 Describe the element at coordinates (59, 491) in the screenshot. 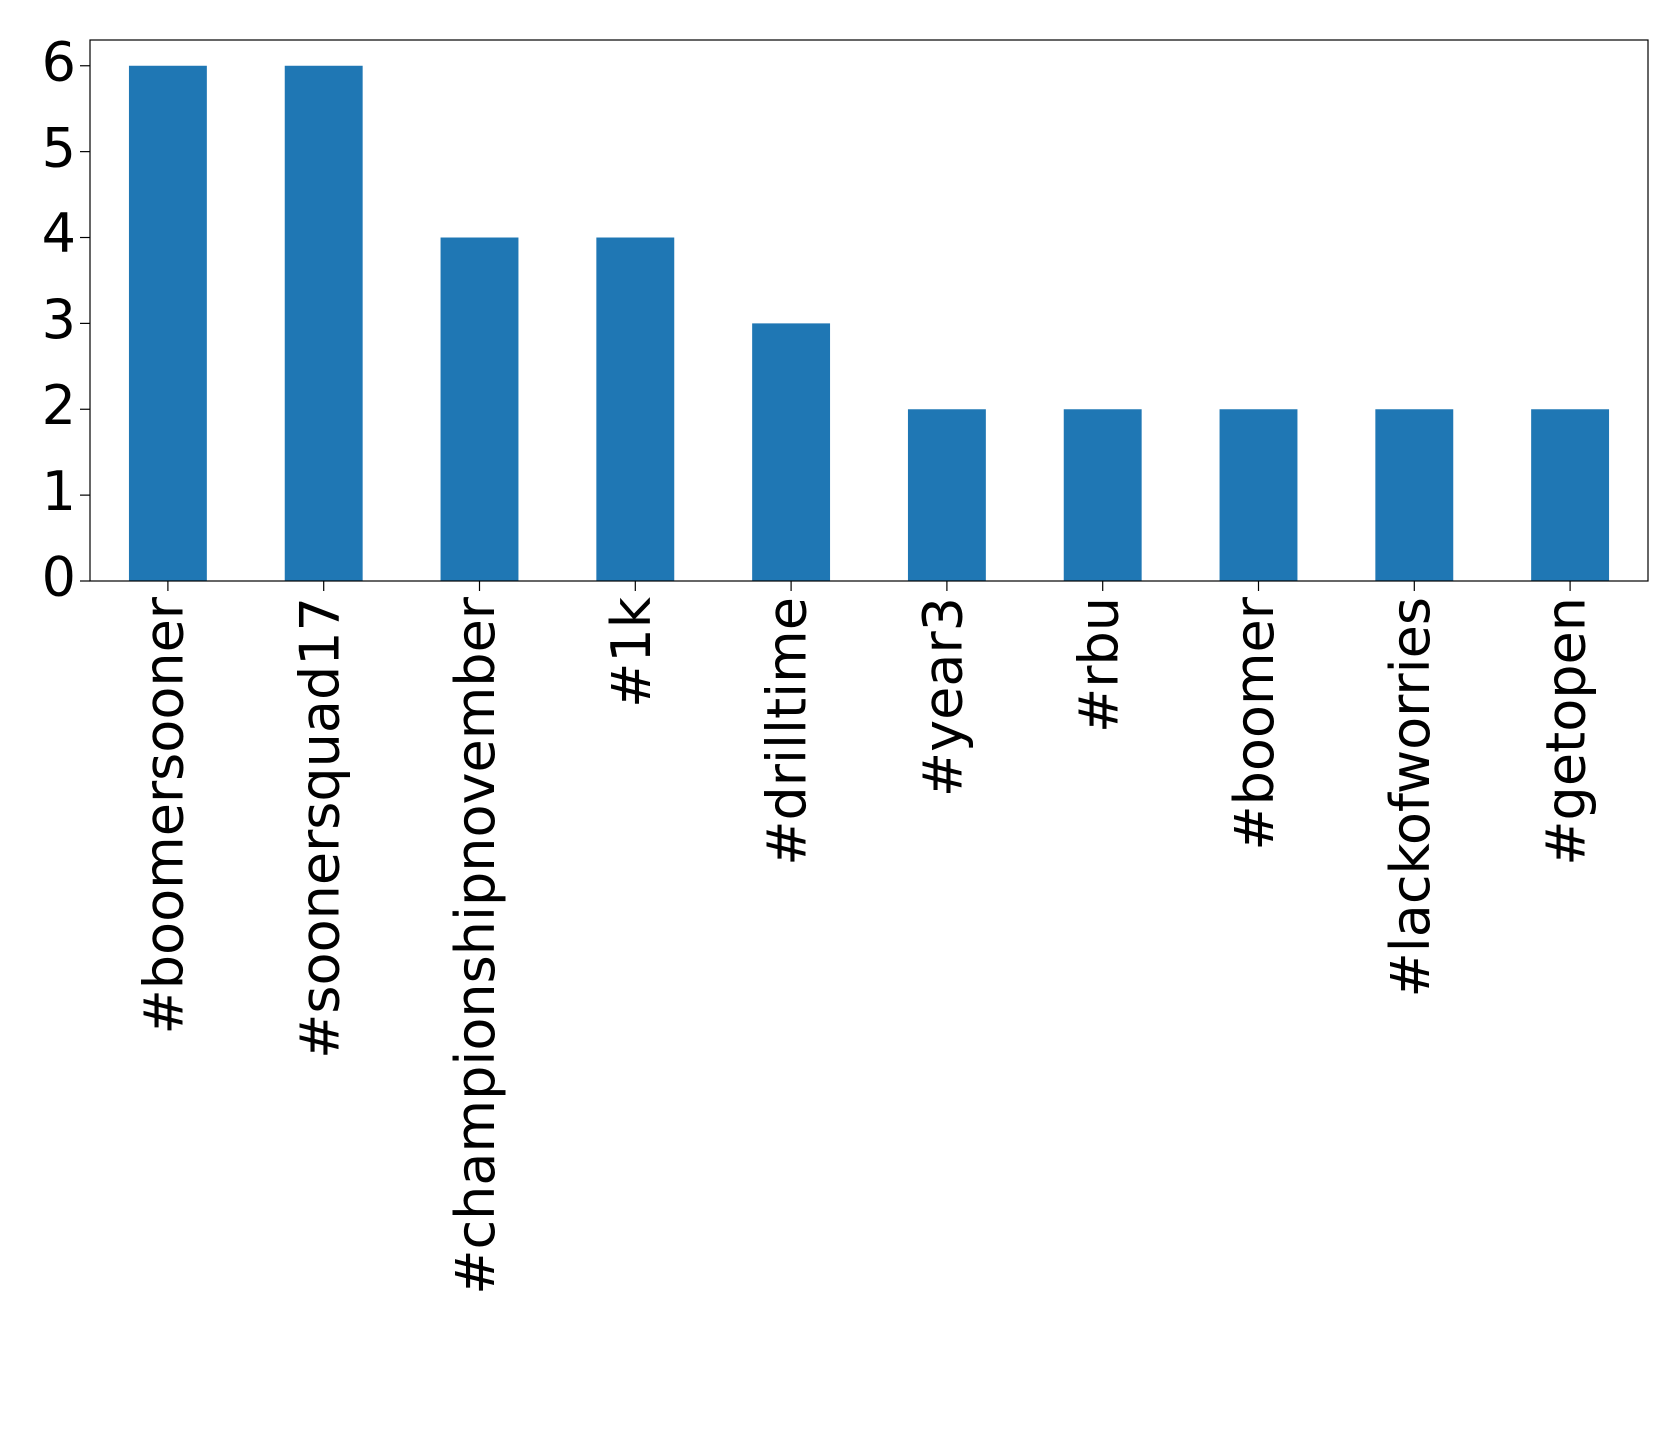

I see `y-tick-label: 1` at that location.